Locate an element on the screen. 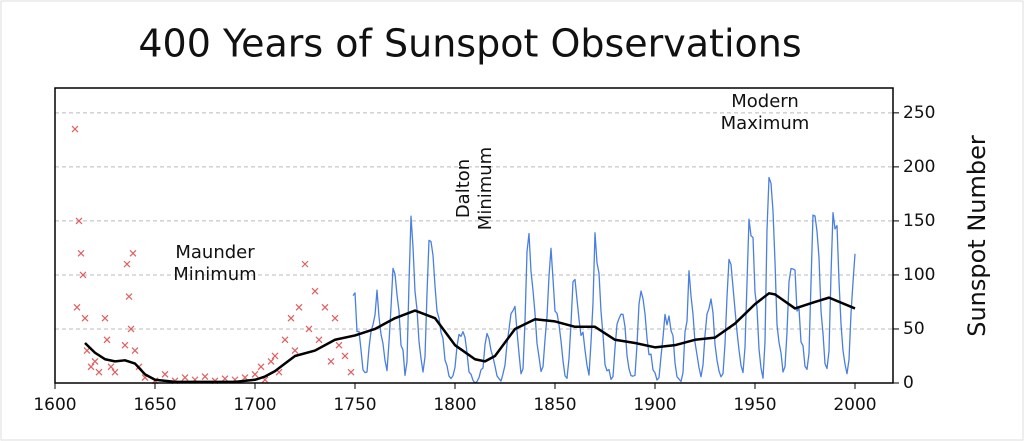  y-tick-label: 200 is located at coordinates (919, 167).